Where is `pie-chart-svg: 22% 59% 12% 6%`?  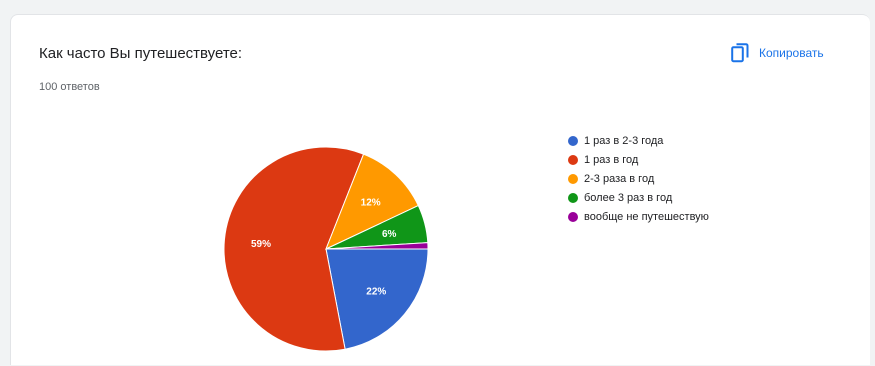 pie-chart-svg: 22% 59% 12% 6% is located at coordinates (326, 249).